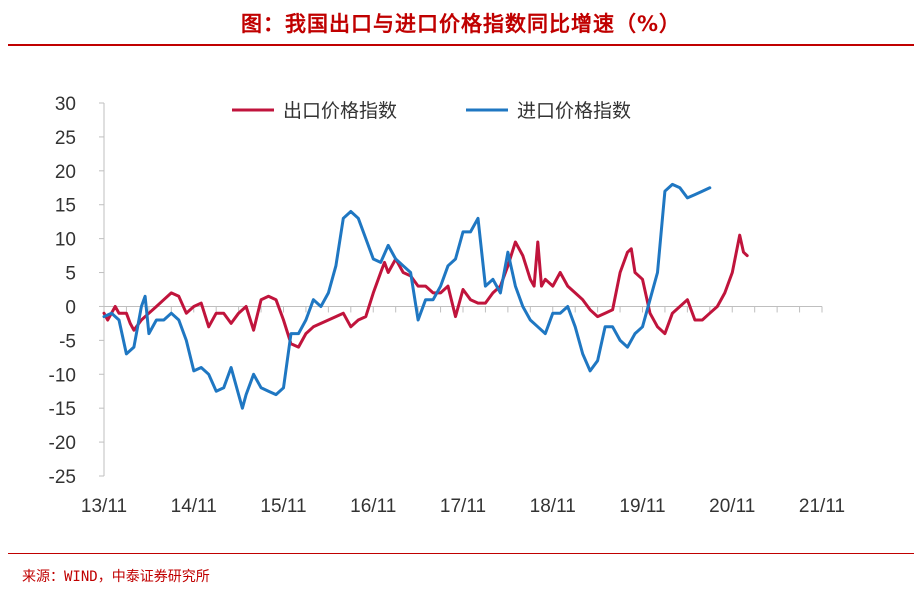  I want to click on y-tick-label: 5, so click(70, 274).